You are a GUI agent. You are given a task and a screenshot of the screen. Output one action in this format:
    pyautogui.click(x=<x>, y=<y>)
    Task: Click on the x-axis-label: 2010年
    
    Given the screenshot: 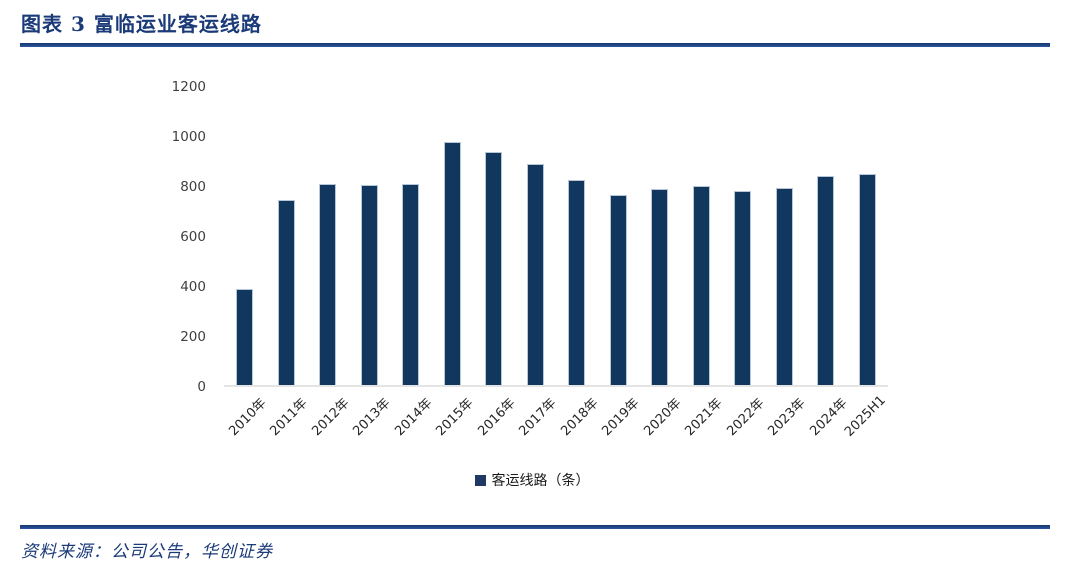 What is the action you would take?
    pyautogui.click(x=247, y=417)
    